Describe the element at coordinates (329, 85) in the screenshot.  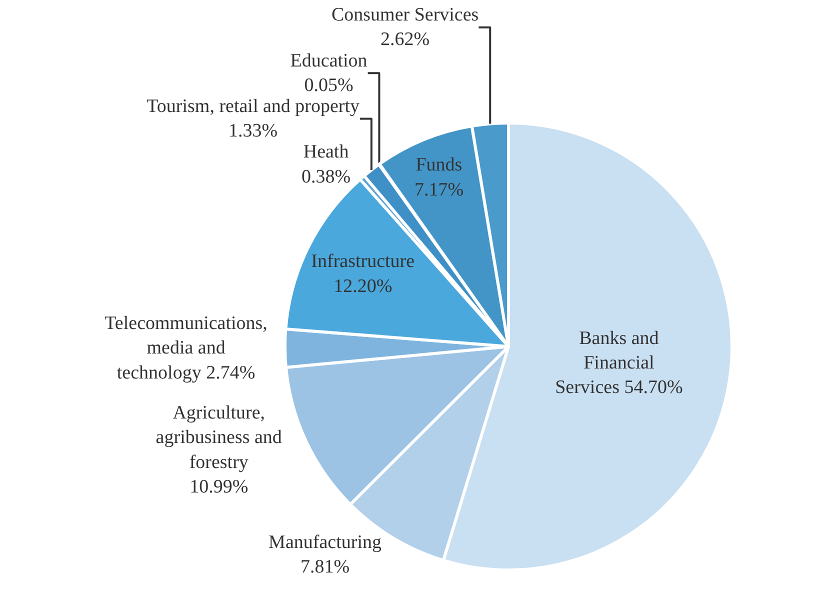
I see `data-label: 0.05%` at that location.